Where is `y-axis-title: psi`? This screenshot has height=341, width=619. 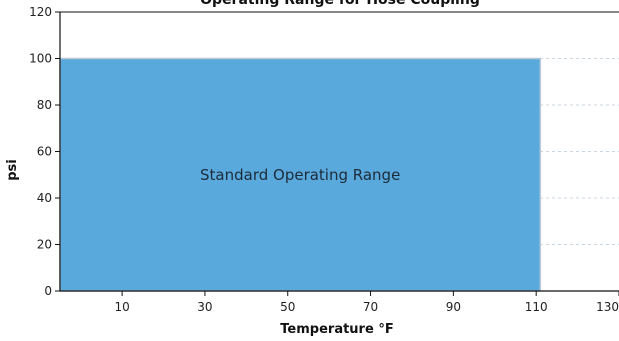 y-axis-title: psi is located at coordinates (12, 170).